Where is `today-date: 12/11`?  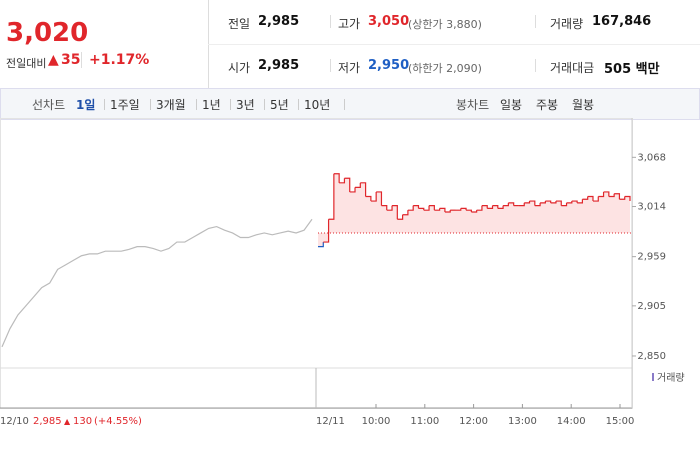 today-date: 12/11 is located at coordinates (330, 421).